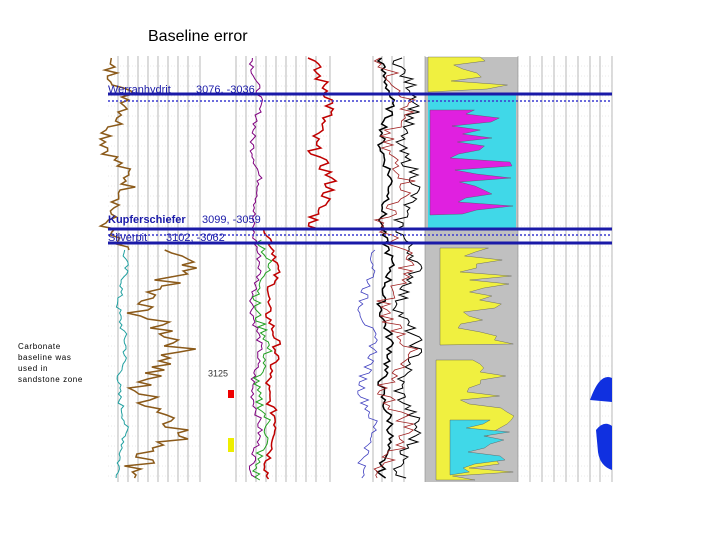  Describe the element at coordinates (50, 379) in the screenshot. I see `annotation-line: sandstone zone` at that location.